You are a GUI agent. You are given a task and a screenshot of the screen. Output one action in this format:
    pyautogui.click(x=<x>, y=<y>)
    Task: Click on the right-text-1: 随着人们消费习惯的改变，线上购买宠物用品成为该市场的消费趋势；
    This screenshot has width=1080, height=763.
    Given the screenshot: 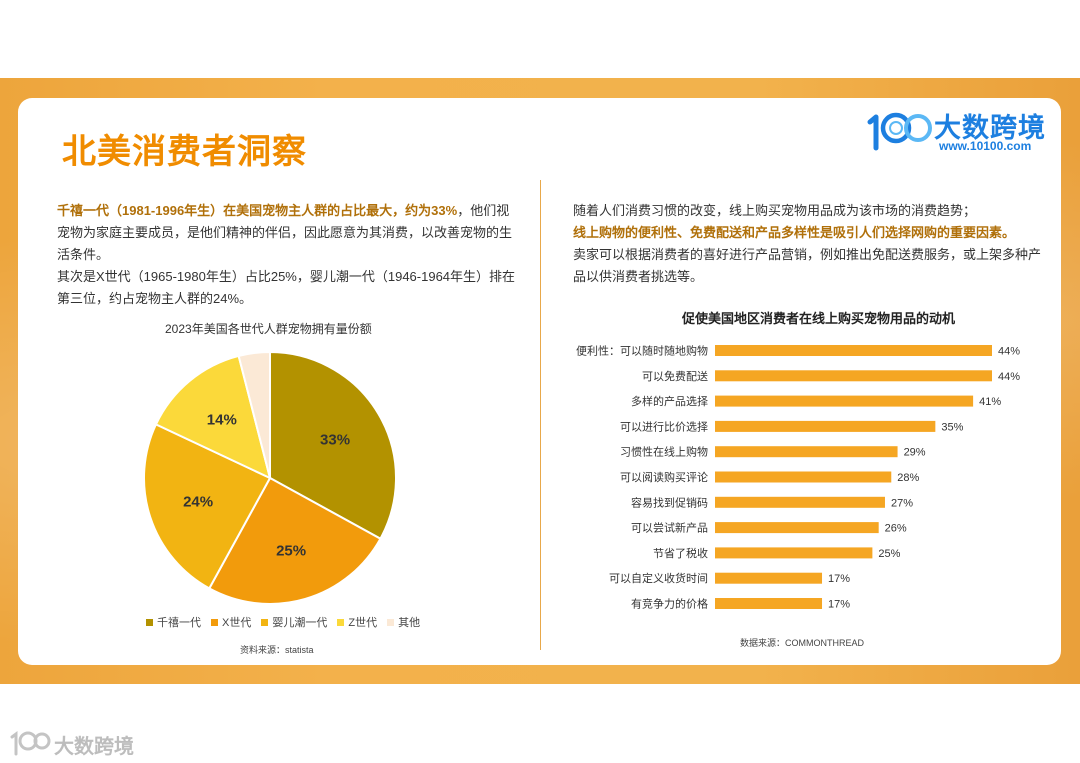 What is the action you would take?
    pyautogui.click(x=775, y=210)
    